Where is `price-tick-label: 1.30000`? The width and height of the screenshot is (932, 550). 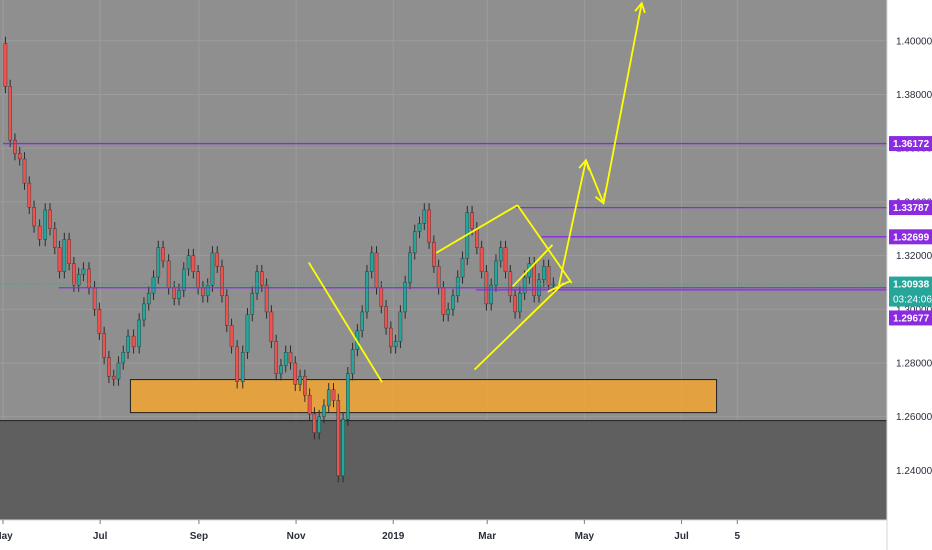
price-tick-label: 1.30000 is located at coordinates (914, 310).